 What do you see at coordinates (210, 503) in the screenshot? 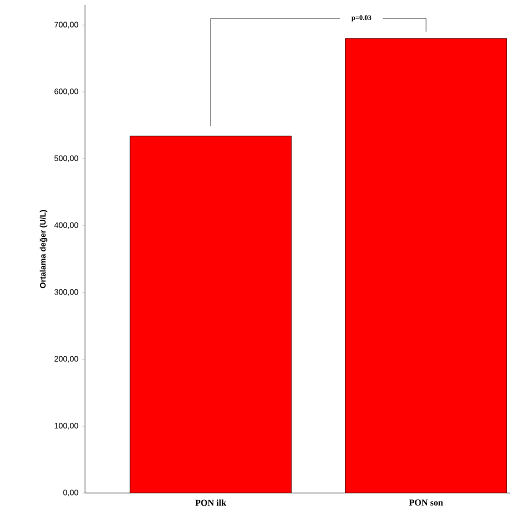
I see `x-tick-label: PON ilk` at bounding box center [210, 503].